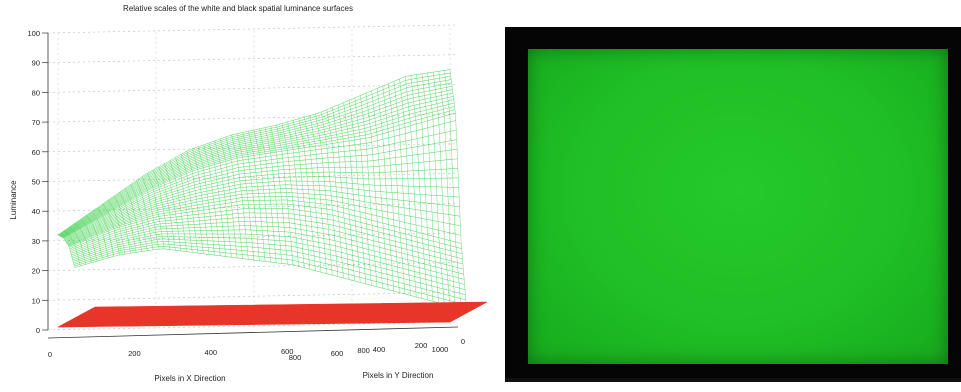  I want to click on y-tick-label: 0, so click(463, 341).